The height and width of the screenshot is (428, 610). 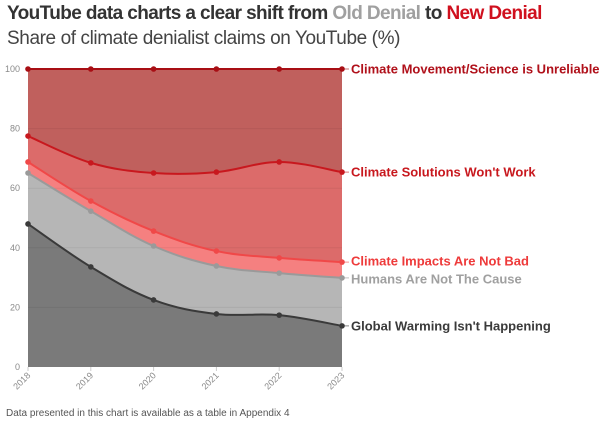 I want to click on y-tick-label: 60, so click(x=15, y=188).